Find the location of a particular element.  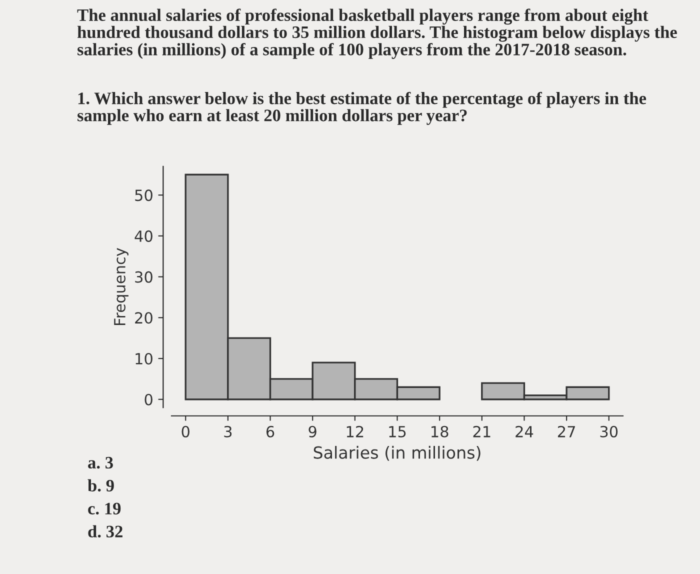

x-tick-label: 12 is located at coordinates (355, 432).